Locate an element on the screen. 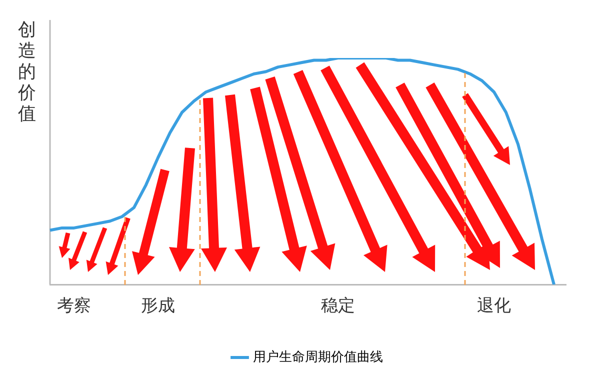  x-tick-label: 考察 is located at coordinates (74, 306).